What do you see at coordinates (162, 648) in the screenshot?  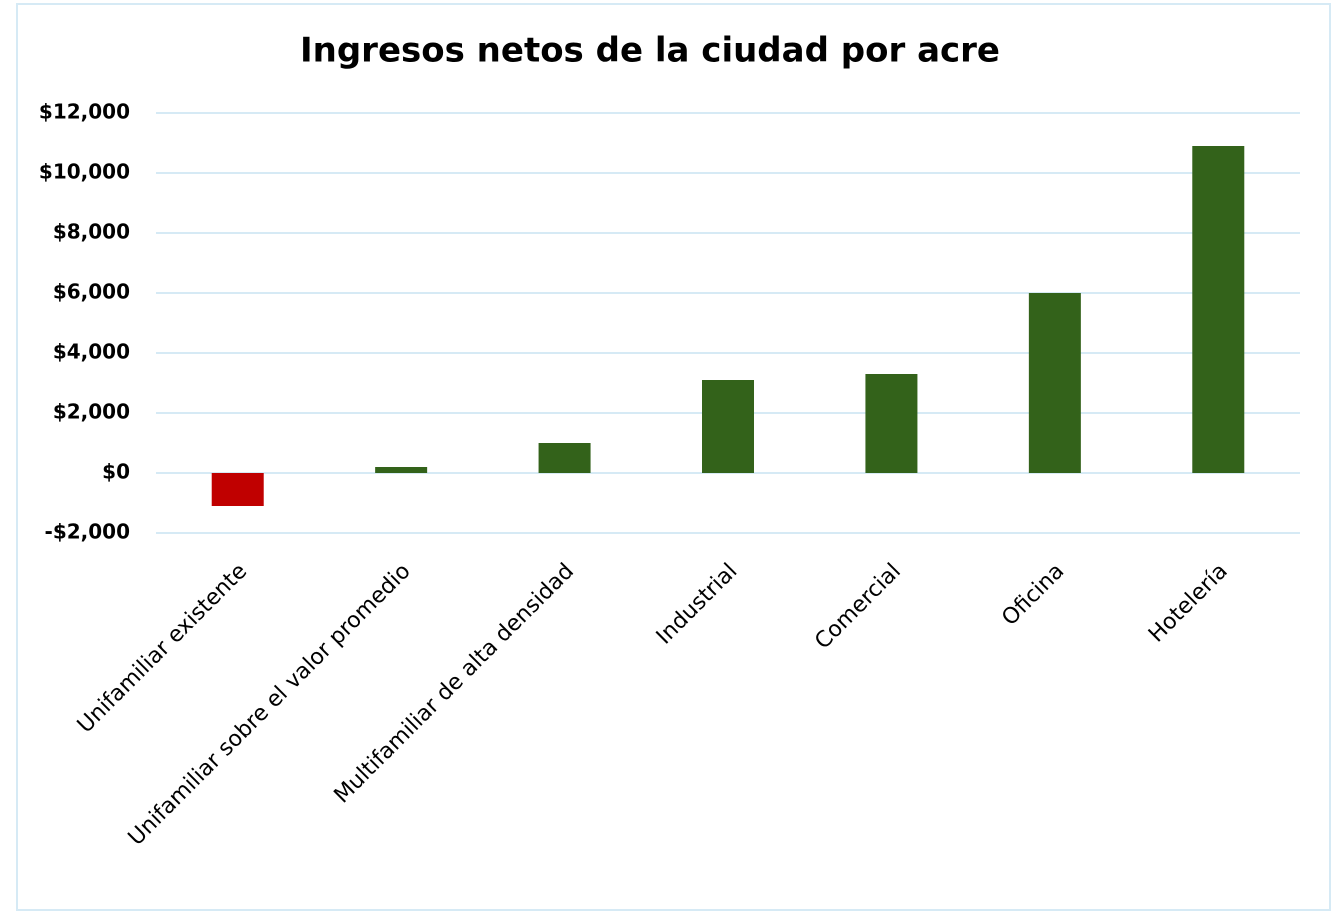 I see `x-tick-label: Unifamiliar existente` at bounding box center [162, 648].